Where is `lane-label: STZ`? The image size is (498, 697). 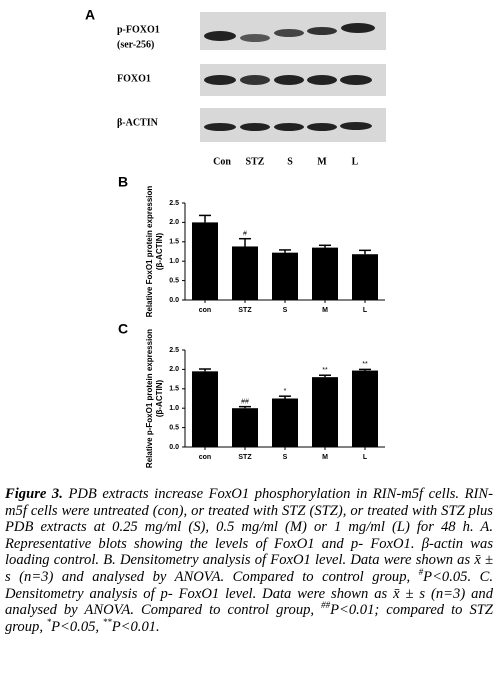 lane-label: STZ is located at coordinates (255, 161).